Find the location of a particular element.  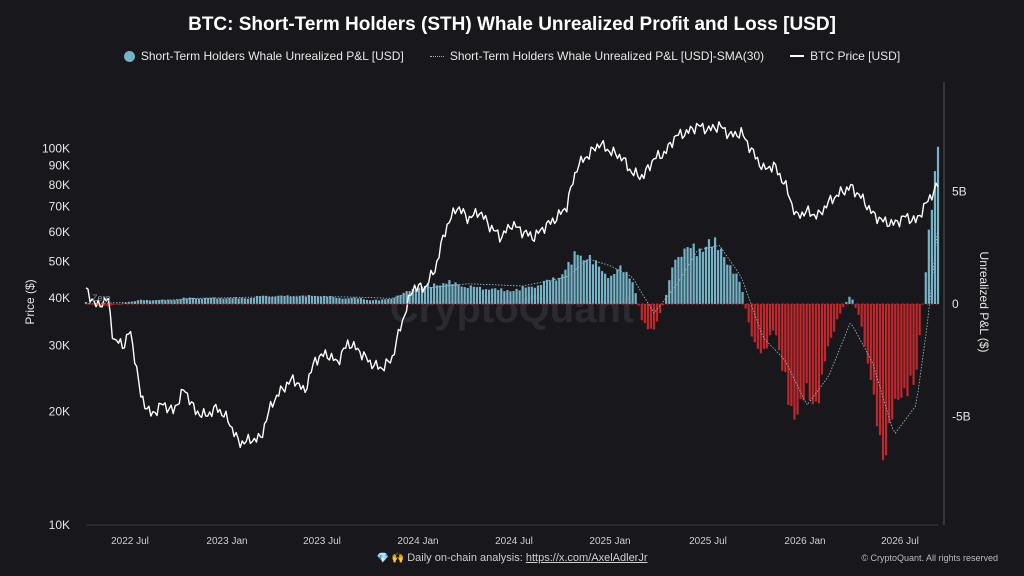

legend-label-price: BTC Price [USD] is located at coordinates (855, 56).